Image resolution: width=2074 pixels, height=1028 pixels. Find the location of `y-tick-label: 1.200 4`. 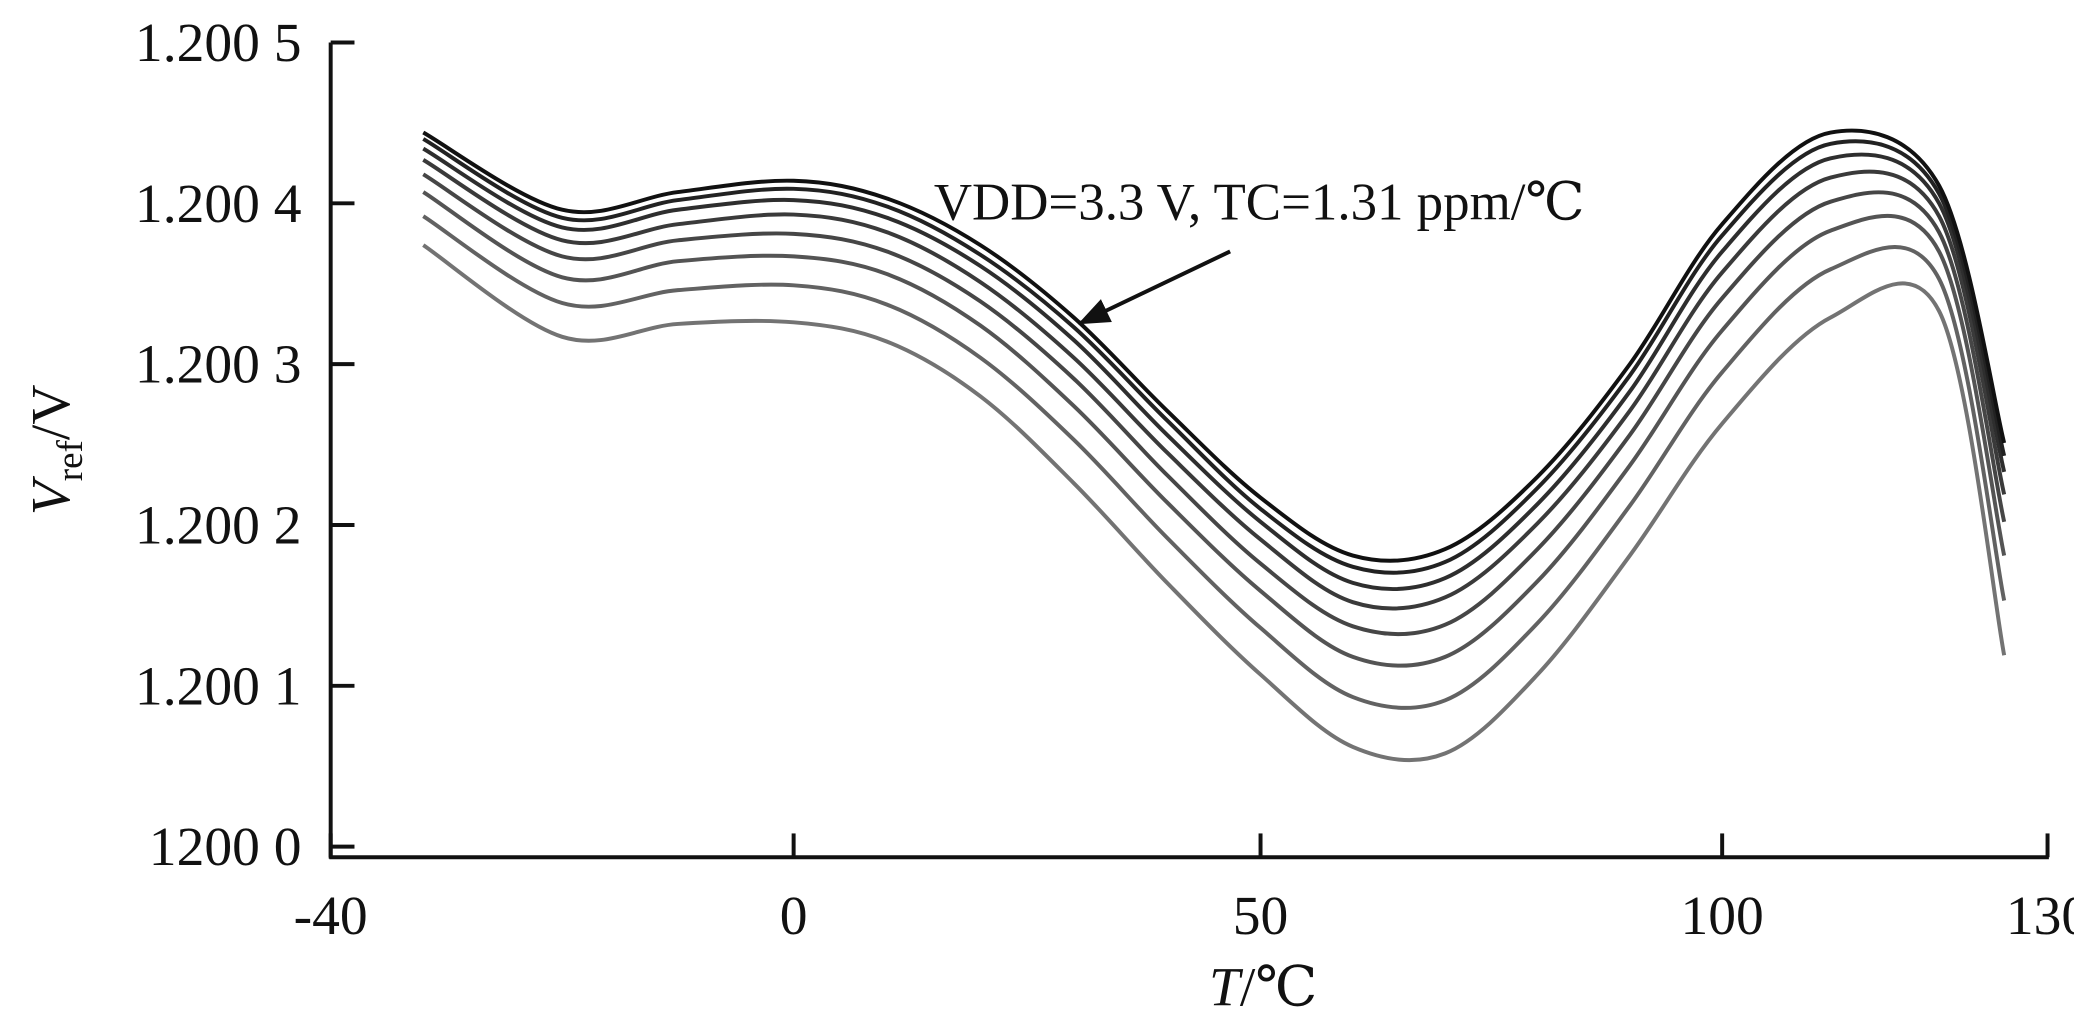

y-tick-label: 1.200 4 is located at coordinates (218, 204).